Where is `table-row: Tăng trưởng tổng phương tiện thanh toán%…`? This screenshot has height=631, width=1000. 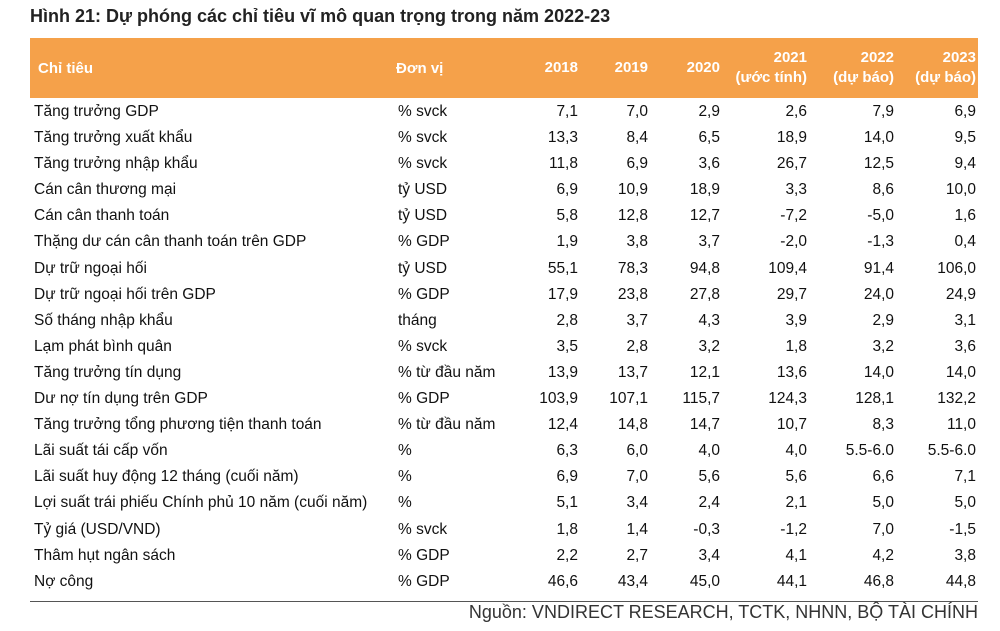 table-row: Tăng trưởng tổng phương tiện thanh toán%… is located at coordinates (504, 424).